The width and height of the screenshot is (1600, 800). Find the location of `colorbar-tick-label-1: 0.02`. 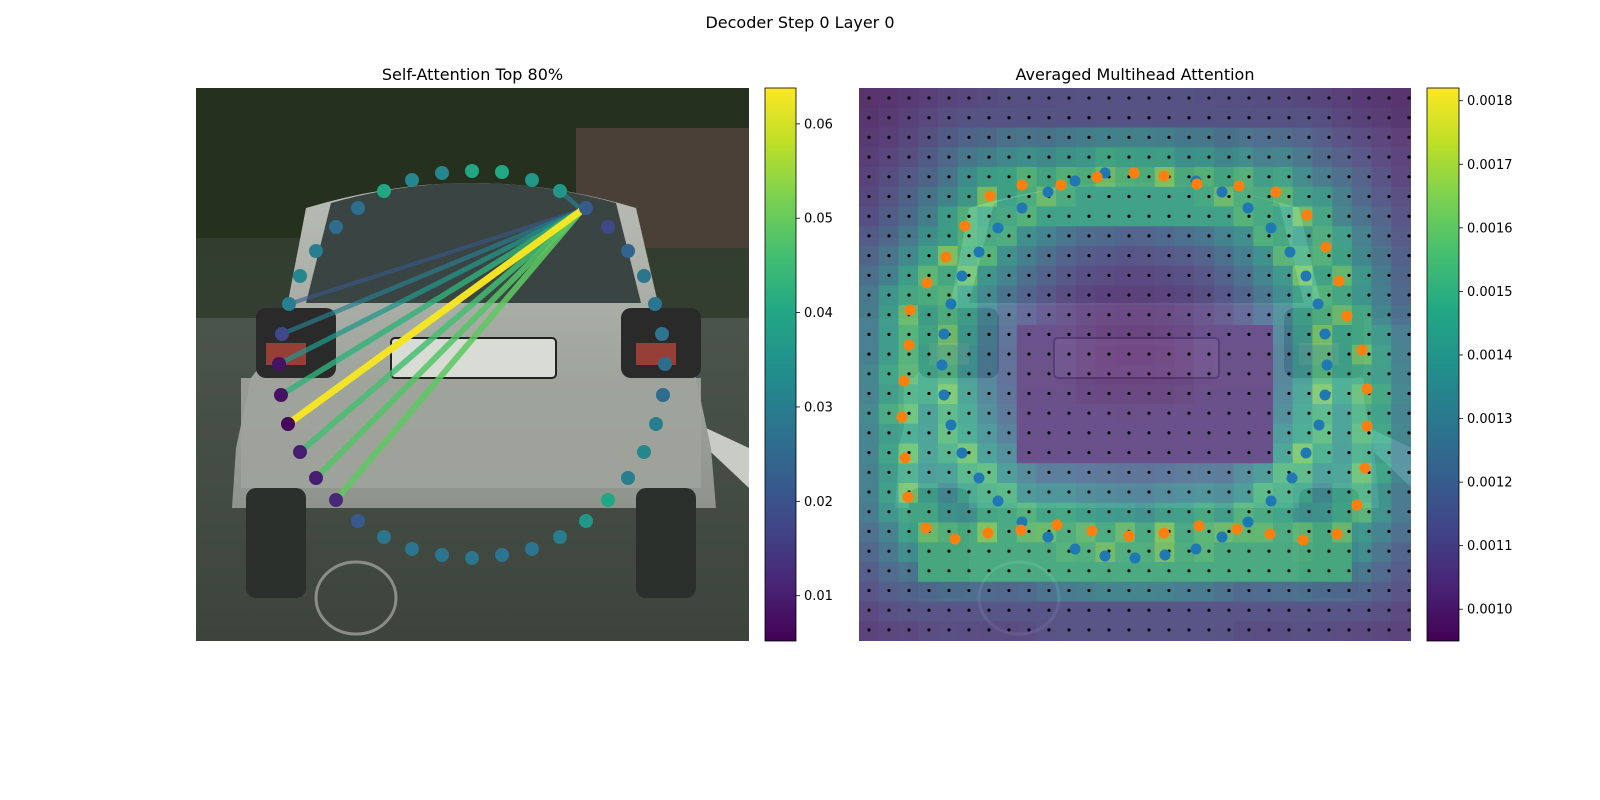

colorbar-tick-label-1: 0.02 is located at coordinates (818, 502).